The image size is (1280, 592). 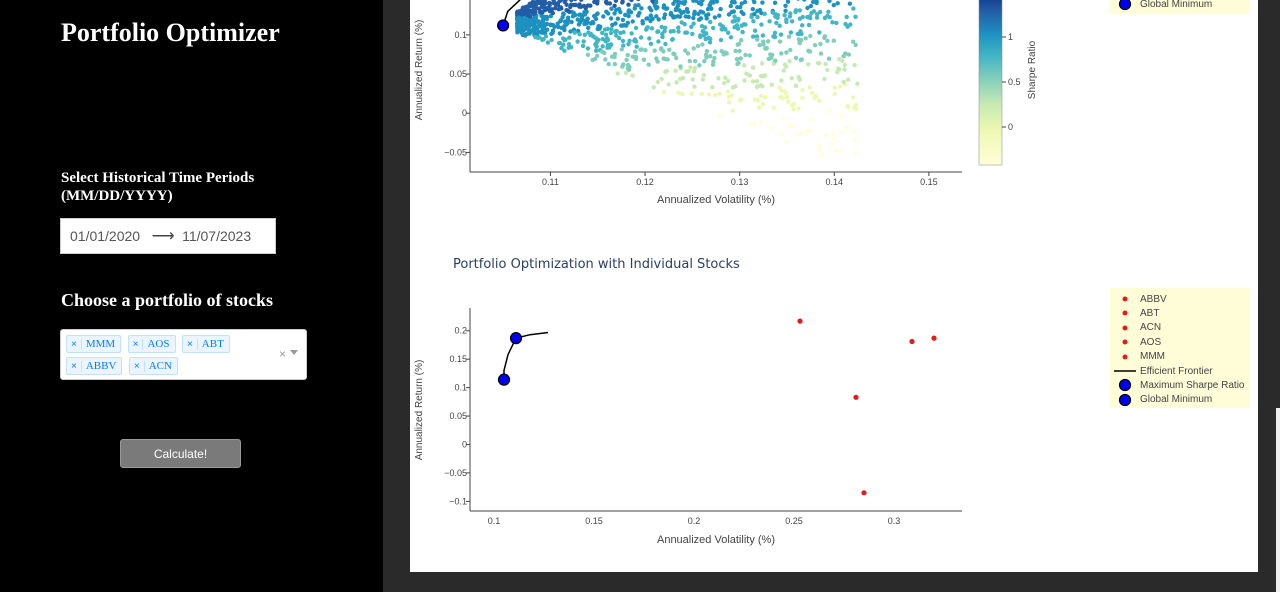 I want to click on legend-item-efficient-frontier: Efficient Frontier, so click(x=1163, y=371).